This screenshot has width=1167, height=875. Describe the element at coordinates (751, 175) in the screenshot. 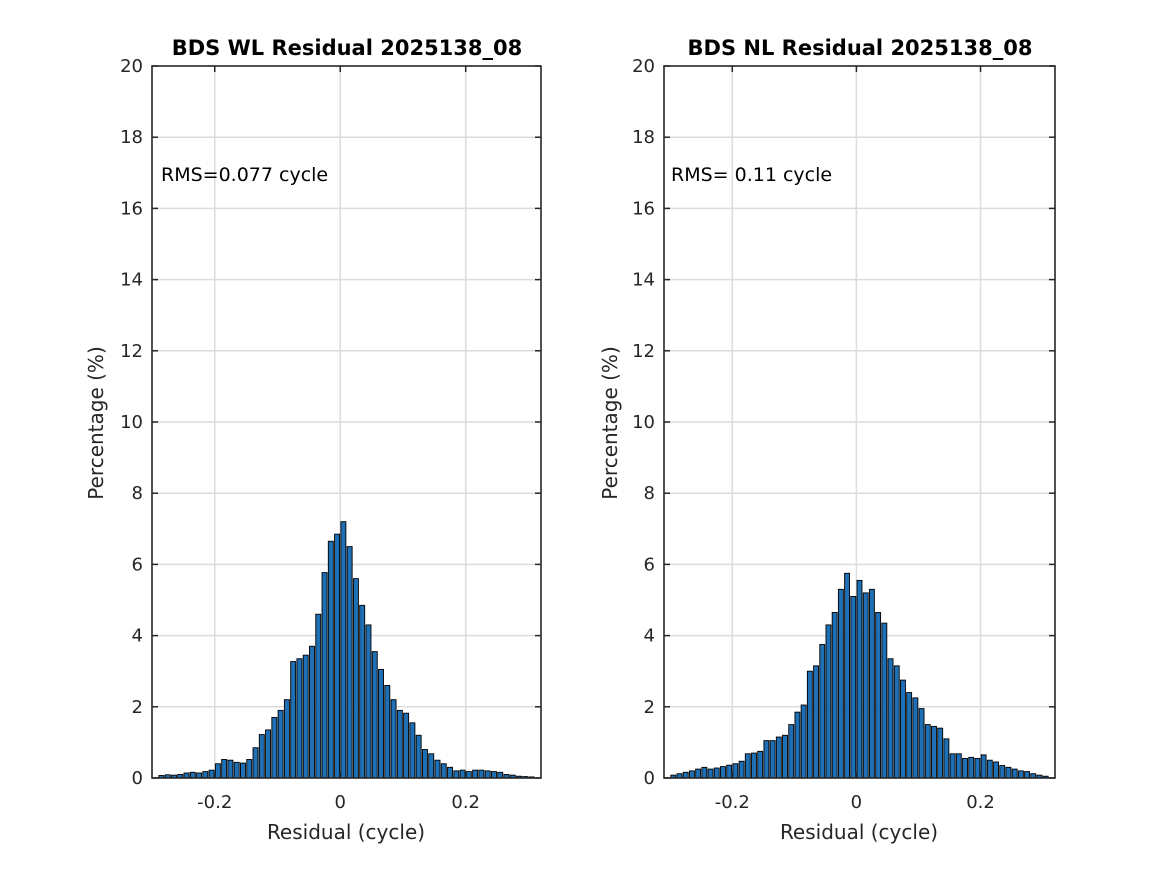

I see `rms-annotation: RMS= 0.11 cycle` at that location.